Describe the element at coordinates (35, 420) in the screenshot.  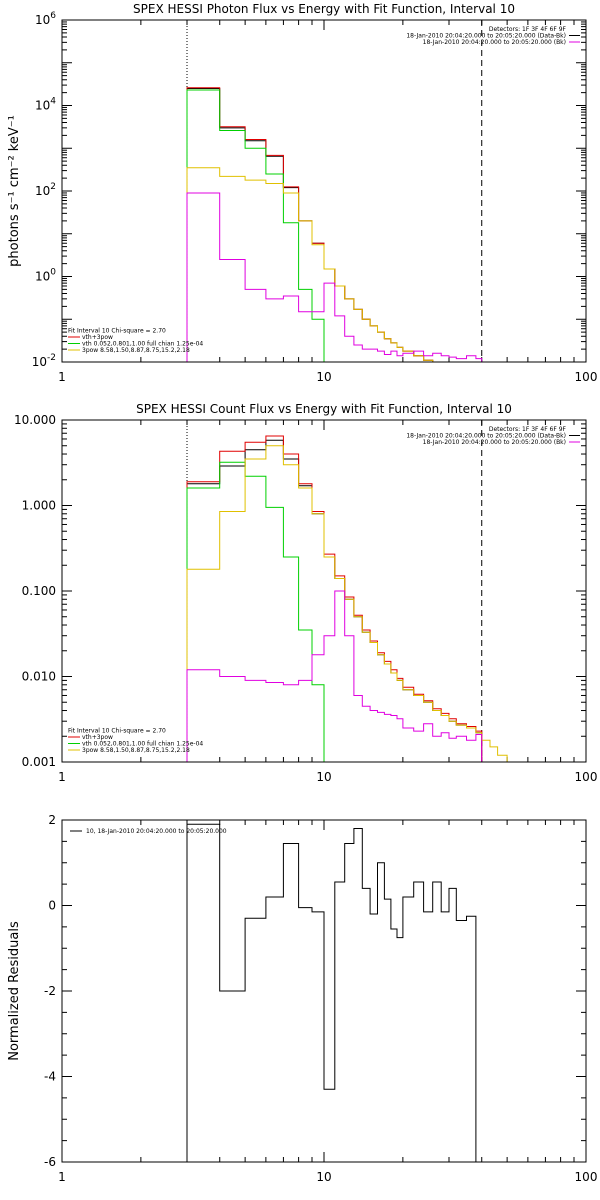
I see `y-tick-label: 10.000` at that location.